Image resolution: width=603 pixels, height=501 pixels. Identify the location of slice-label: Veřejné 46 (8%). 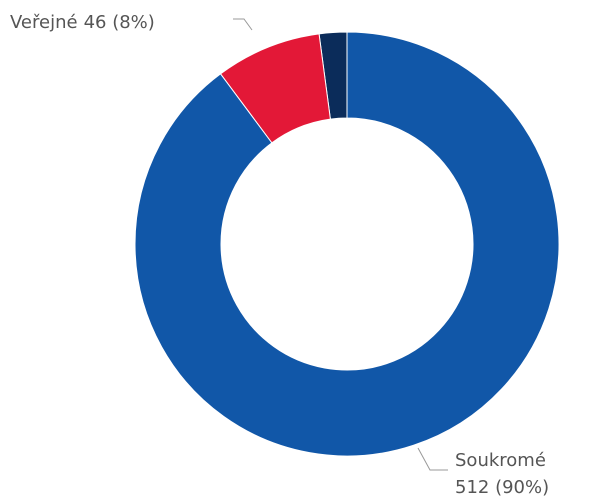
(82, 22).